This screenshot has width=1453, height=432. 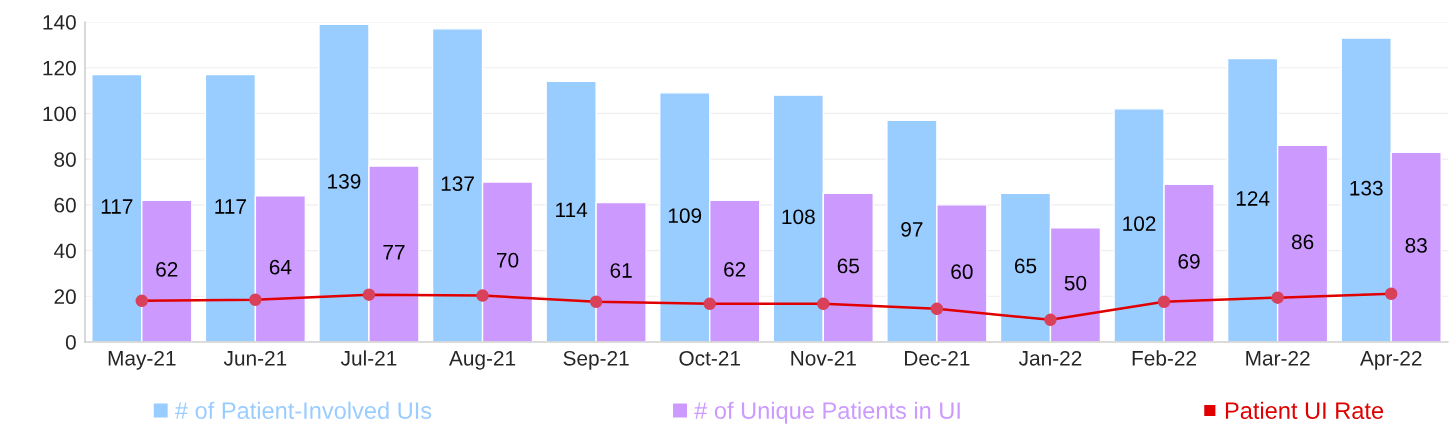 What do you see at coordinates (1189, 261) in the screenshot?
I see `data-label: 69` at bounding box center [1189, 261].